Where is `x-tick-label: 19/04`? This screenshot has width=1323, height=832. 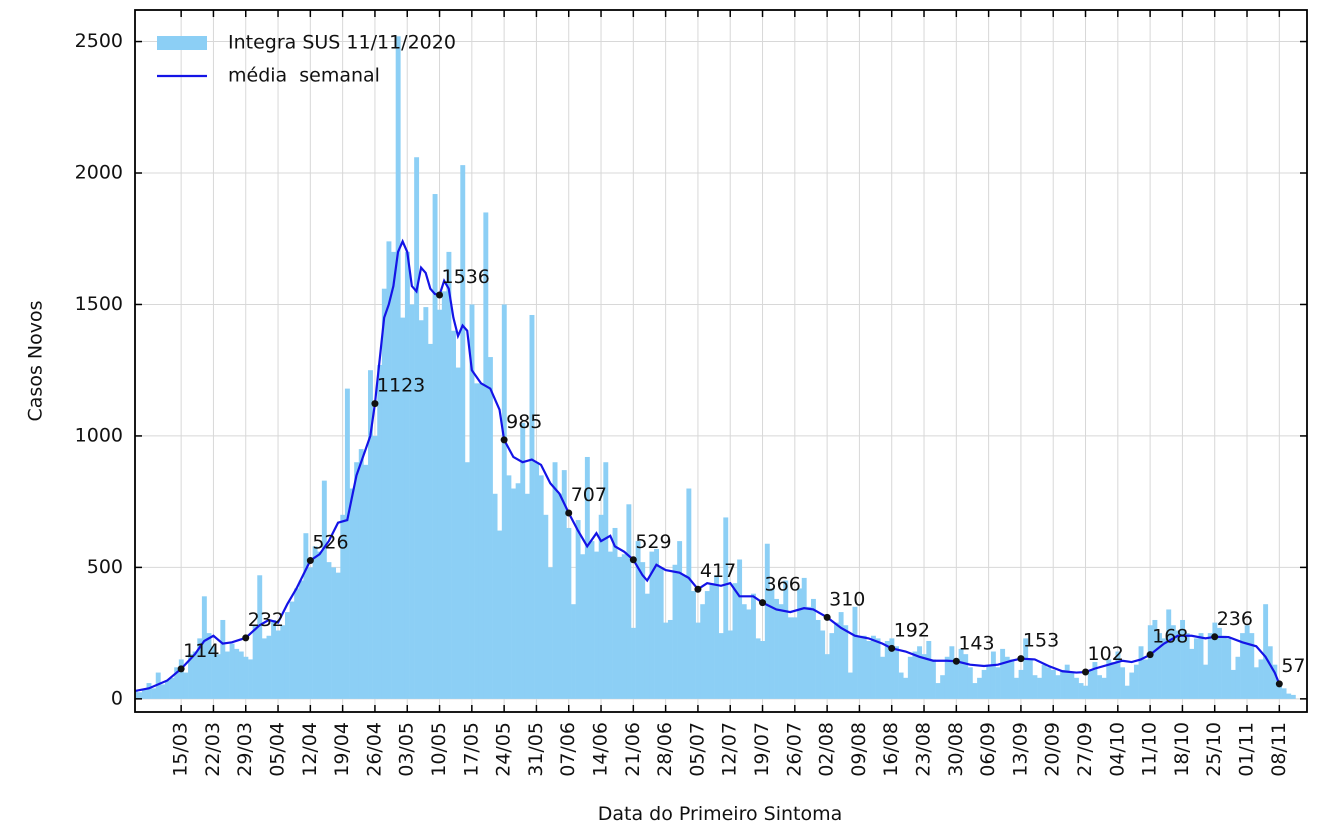 x-tick-label: 19/04 is located at coordinates (342, 749).